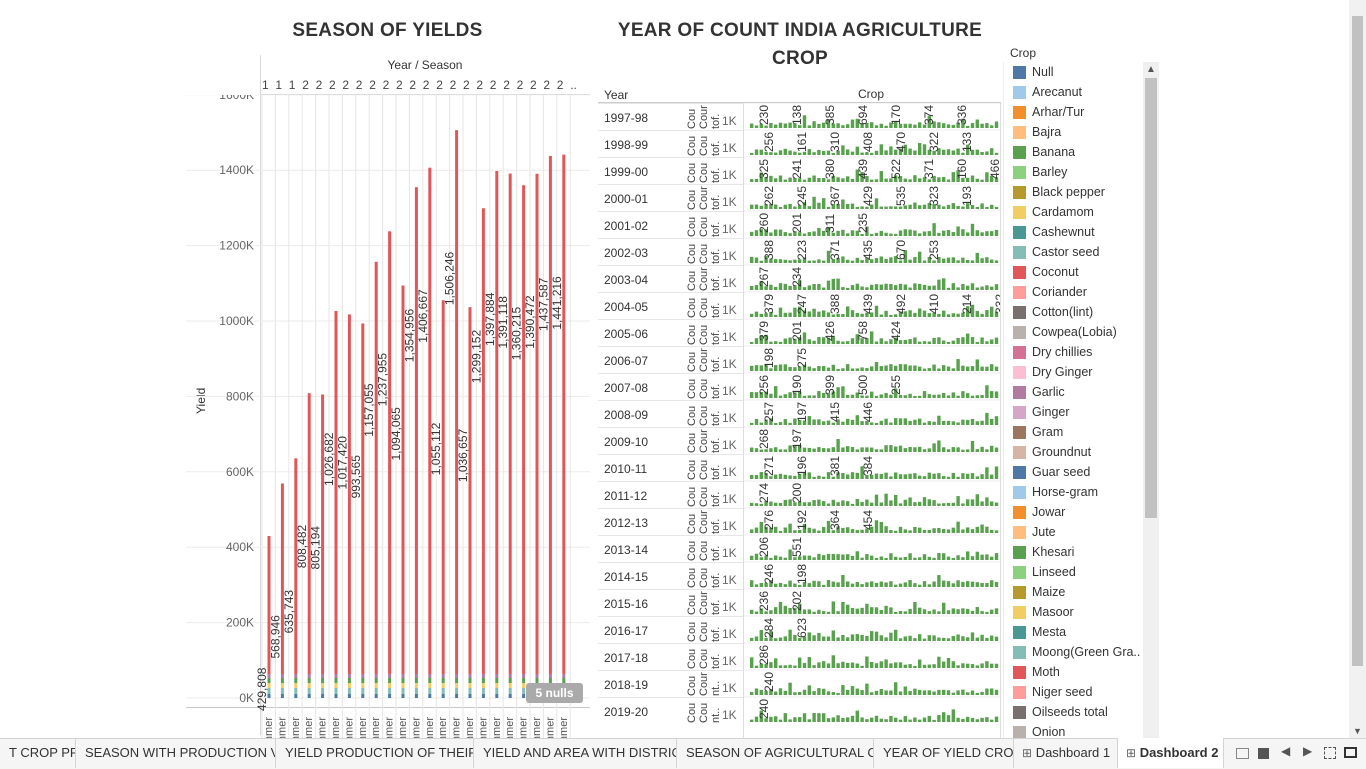  What do you see at coordinates (1046, 275) in the screenshot?
I see `legend-item: Coconut` at bounding box center [1046, 275].